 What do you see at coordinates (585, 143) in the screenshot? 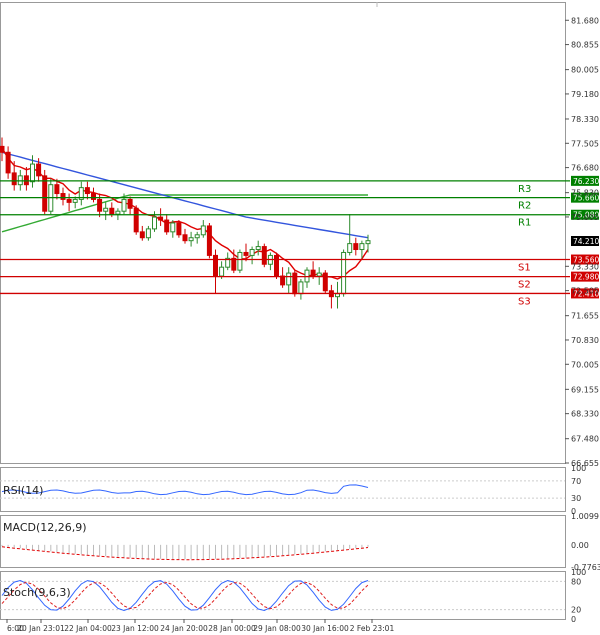
I see `price-tick-label: 77.505` at bounding box center [585, 143].